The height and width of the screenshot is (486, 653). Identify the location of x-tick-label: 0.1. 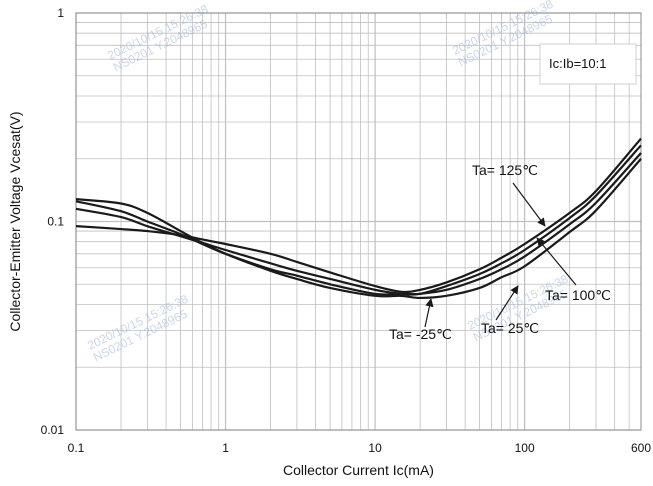
(76, 448).